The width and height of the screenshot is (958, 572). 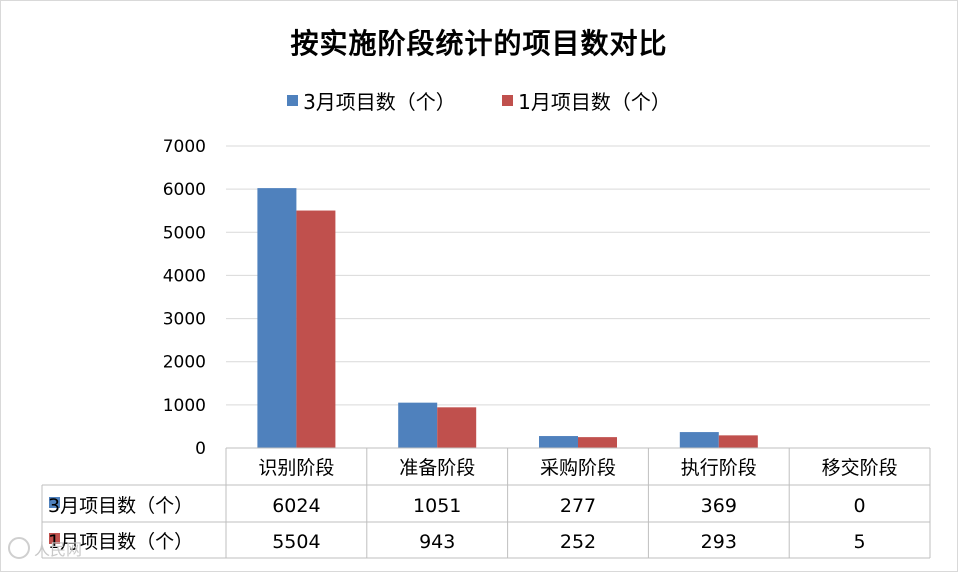 I want to click on category-label-4: 移交阶段, so click(x=860, y=468).